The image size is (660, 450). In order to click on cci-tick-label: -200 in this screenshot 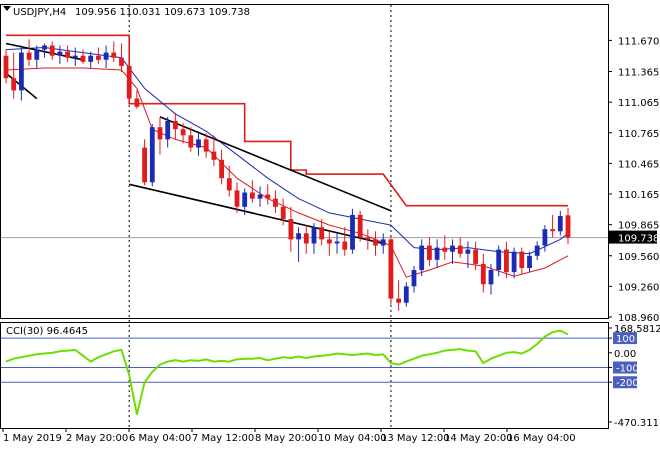, I will do `click(627, 383)`.